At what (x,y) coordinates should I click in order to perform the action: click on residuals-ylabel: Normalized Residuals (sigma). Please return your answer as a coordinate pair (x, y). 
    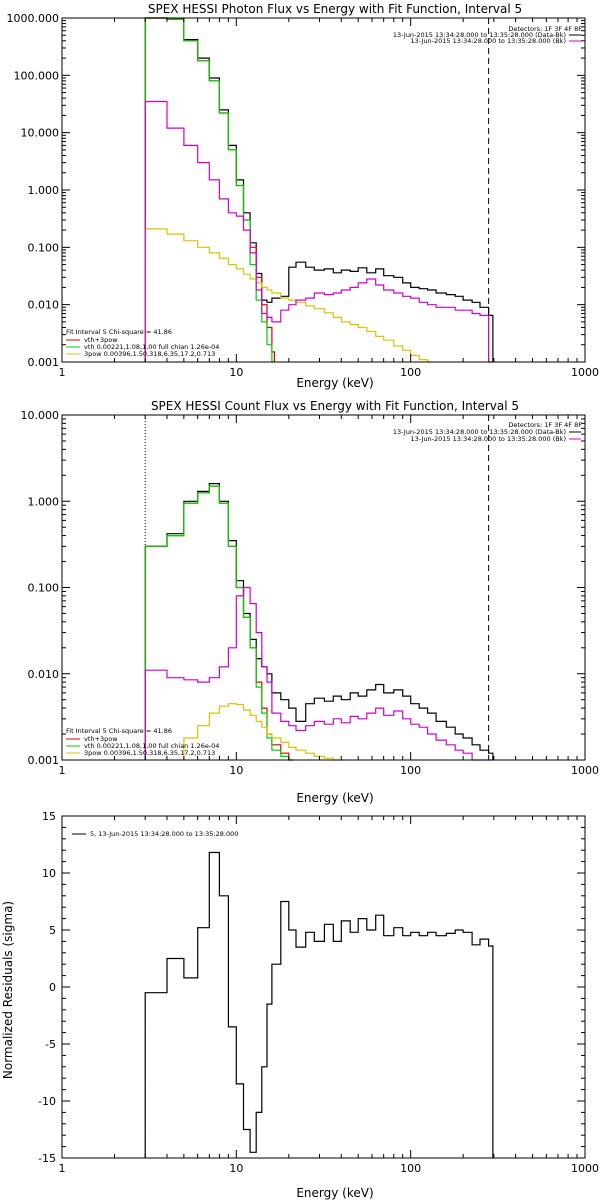
    Looking at the image, I should click on (8, 990).